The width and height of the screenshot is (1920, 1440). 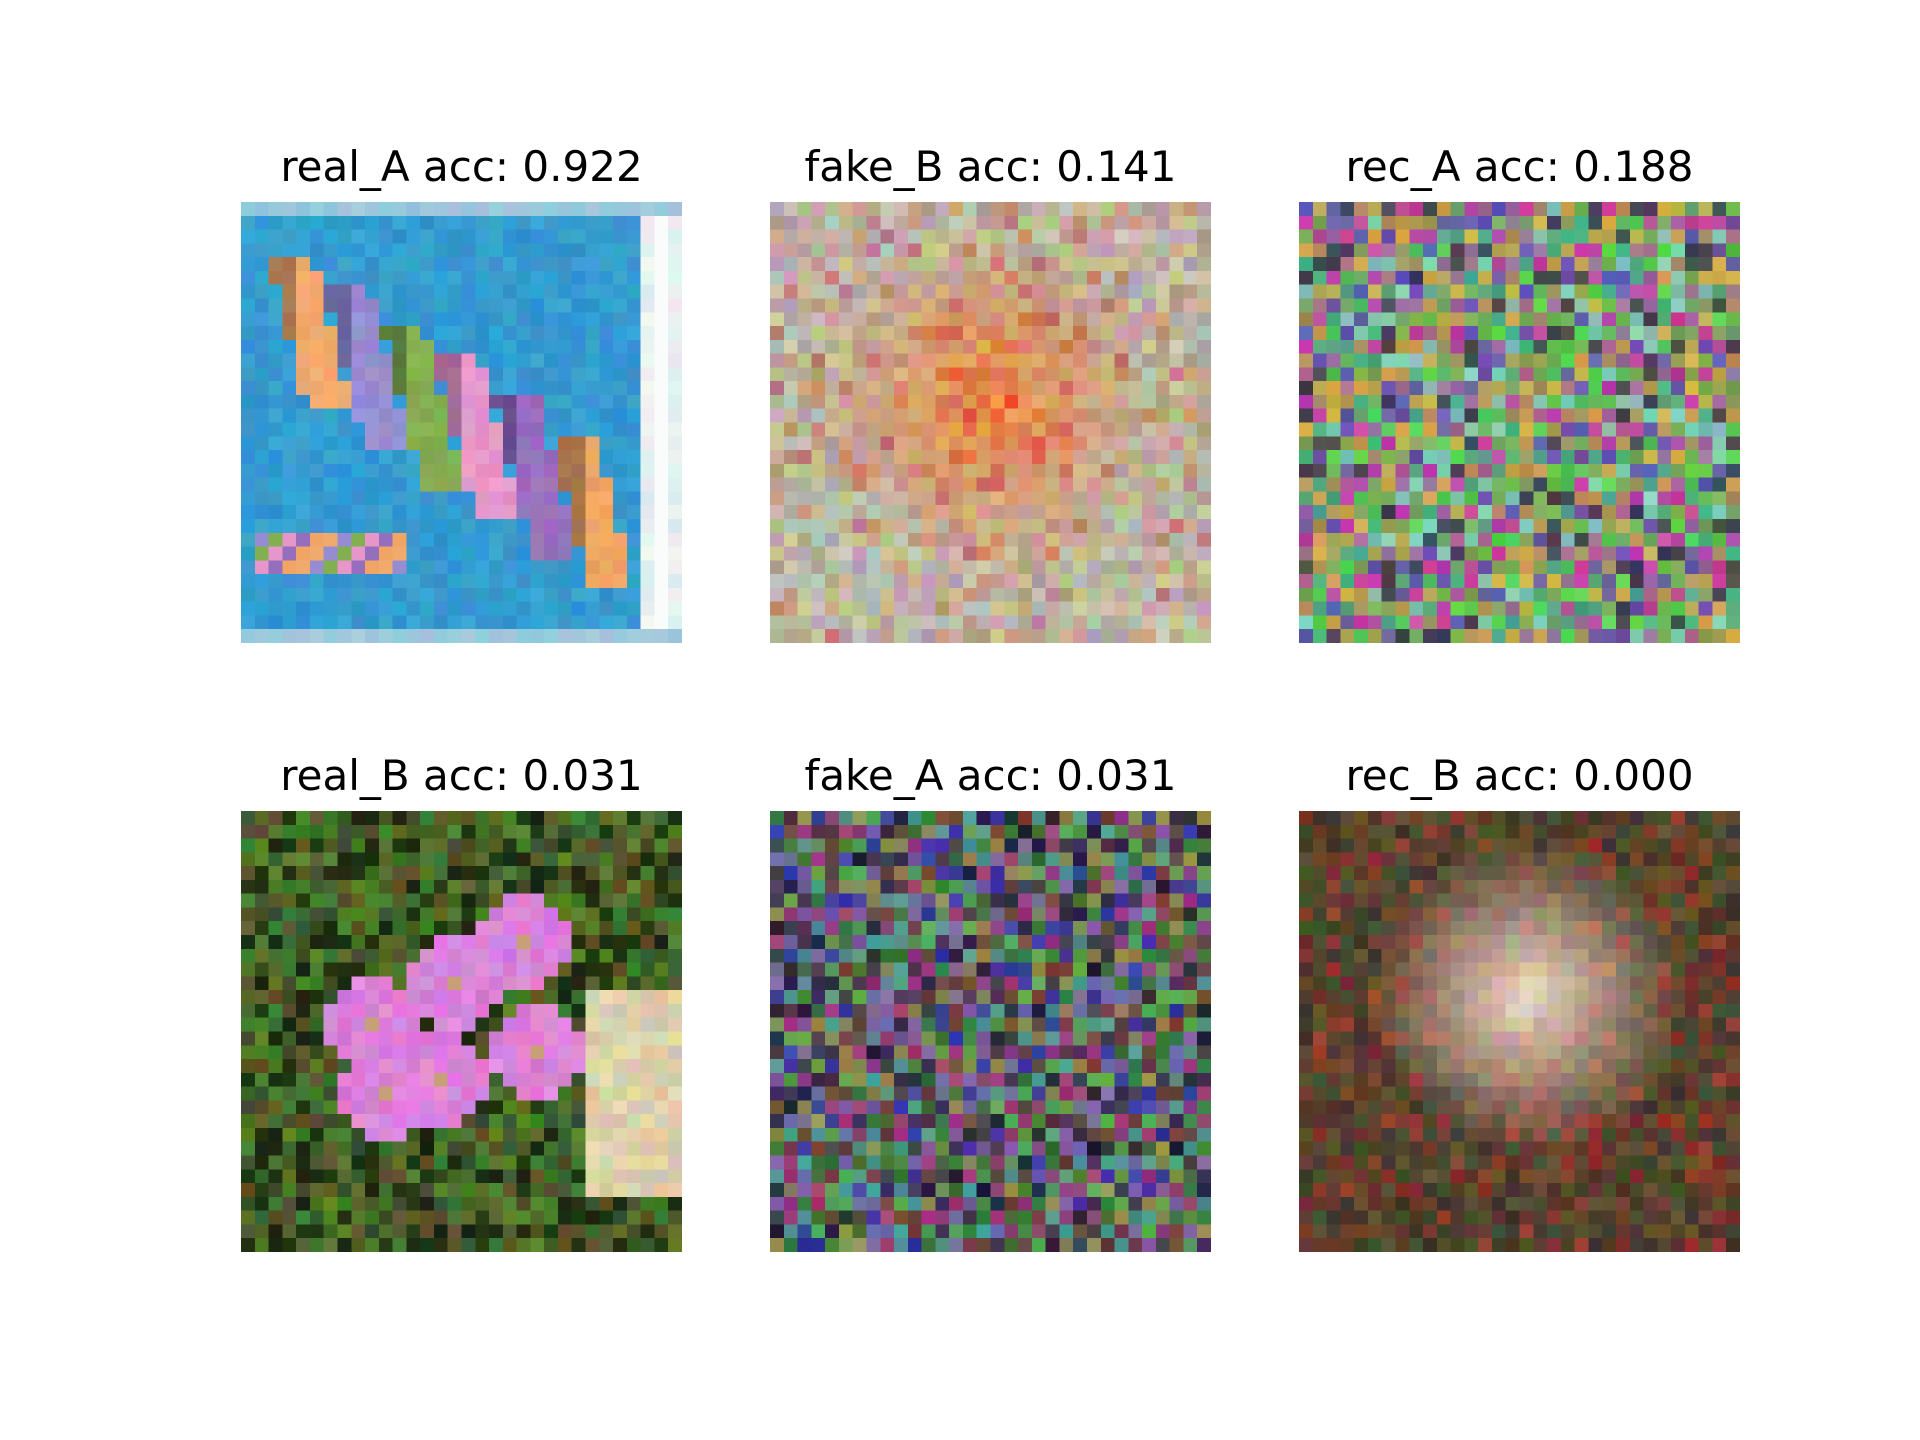 What do you see at coordinates (990, 166) in the screenshot?
I see `panel-title: fake_B acc: 0.141` at bounding box center [990, 166].